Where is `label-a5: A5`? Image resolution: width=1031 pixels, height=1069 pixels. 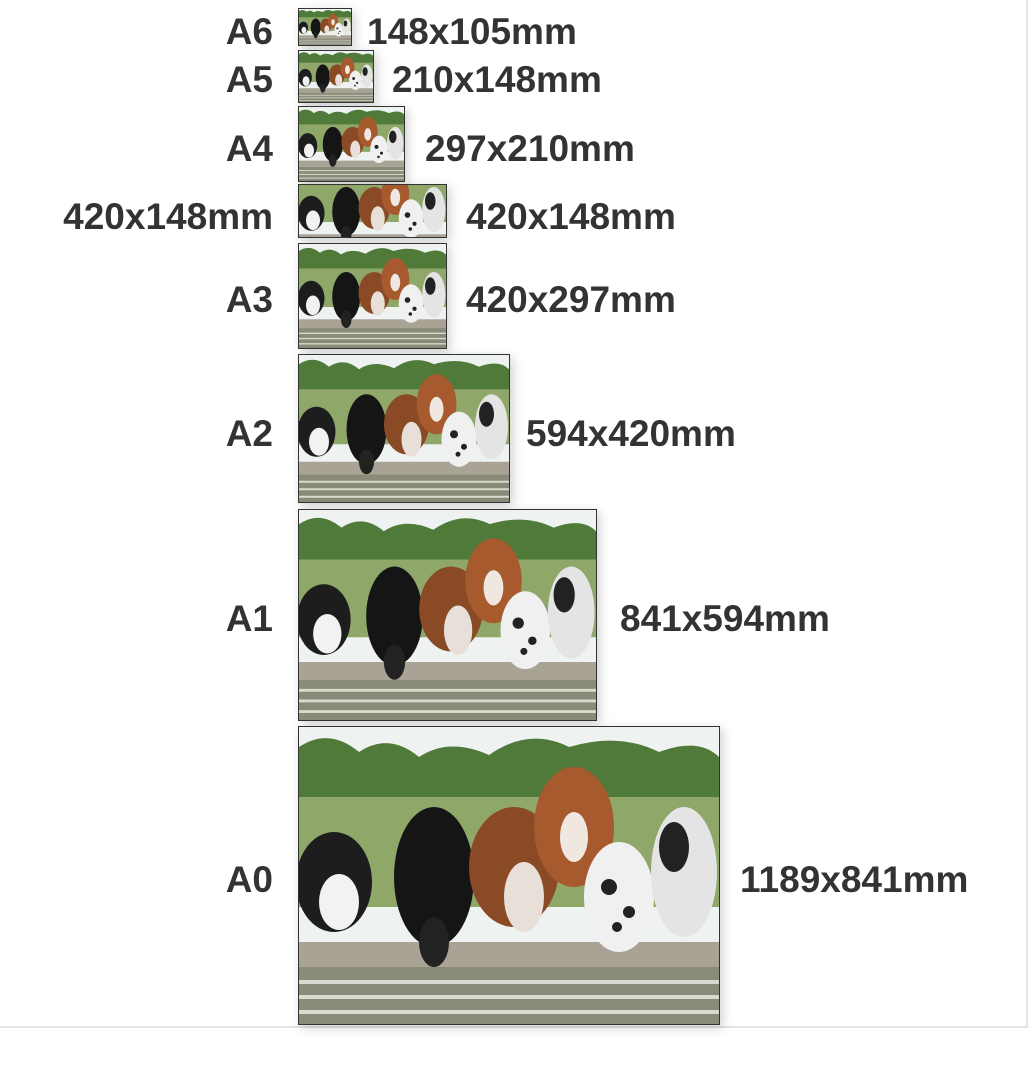
label-a5: A5 is located at coordinates (249, 79).